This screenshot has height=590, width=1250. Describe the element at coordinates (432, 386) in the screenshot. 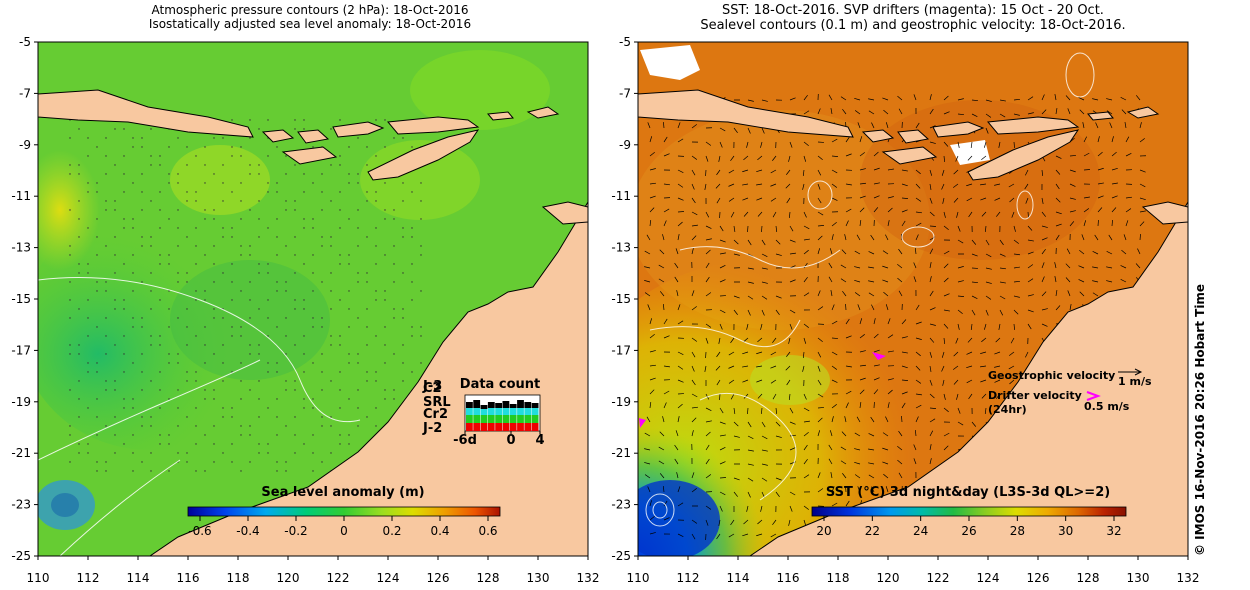

I see `satellite-label: J-3` at that location.